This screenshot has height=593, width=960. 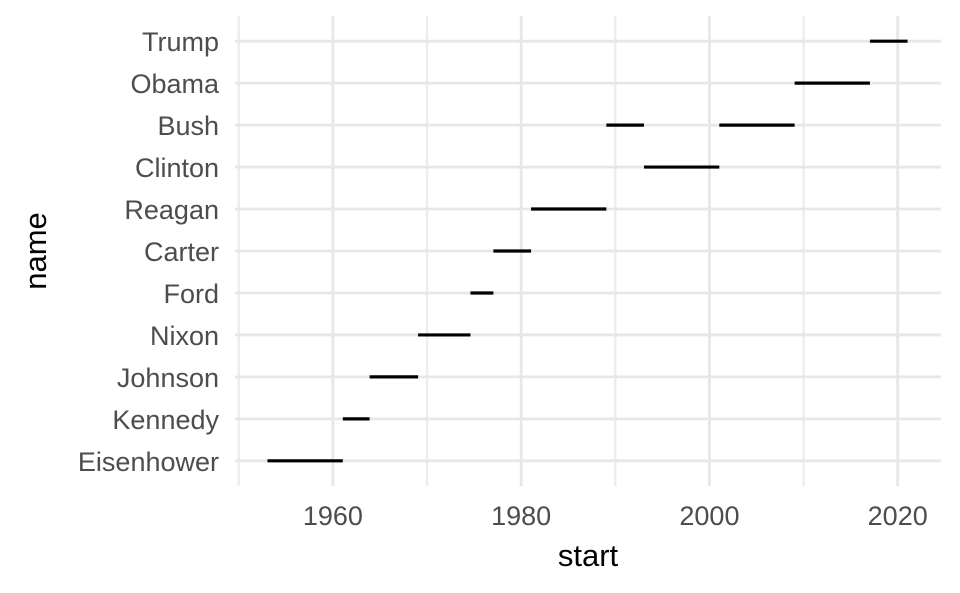 I want to click on x-tick-label: 2020, so click(x=898, y=516).